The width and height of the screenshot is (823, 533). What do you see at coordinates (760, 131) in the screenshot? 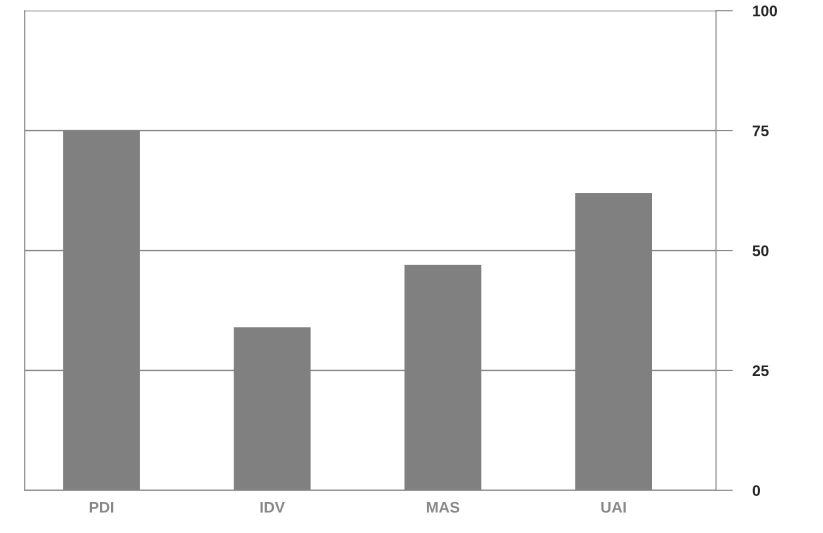
I see `y-tick-label: 75` at bounding box center [760, 131].